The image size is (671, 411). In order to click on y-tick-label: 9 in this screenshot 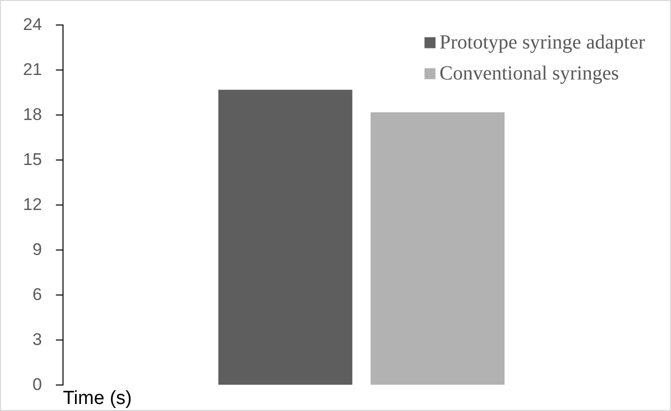, I will do `click(37, 249)`.